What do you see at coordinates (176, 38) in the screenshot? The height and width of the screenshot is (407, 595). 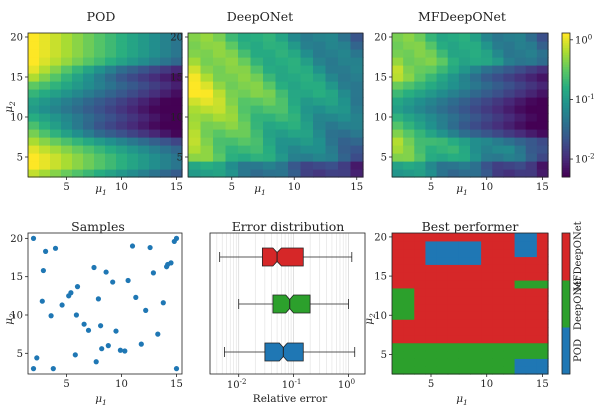 I see `y-tick-label: 20` at bounding box center [176, 38].